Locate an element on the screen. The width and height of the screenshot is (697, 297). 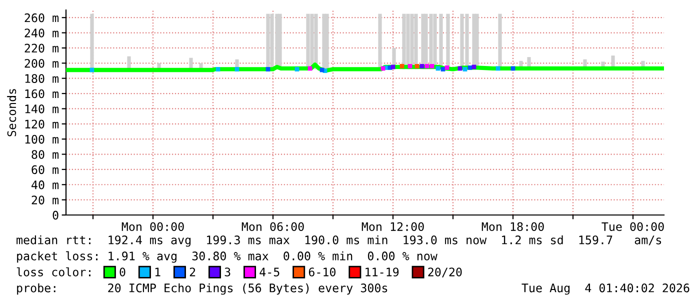
y-tick-label: 0 is located at coordinates (55, 215).